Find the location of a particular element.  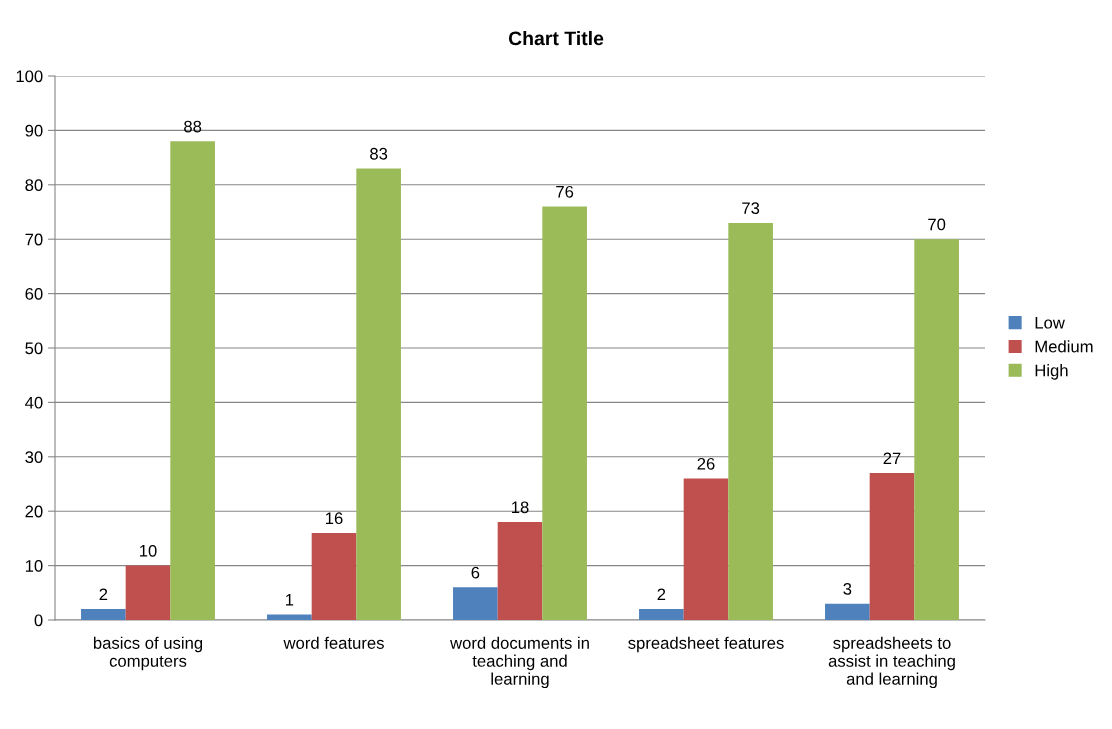

y-tick-label: 40 is located at coordinates (34, 402).